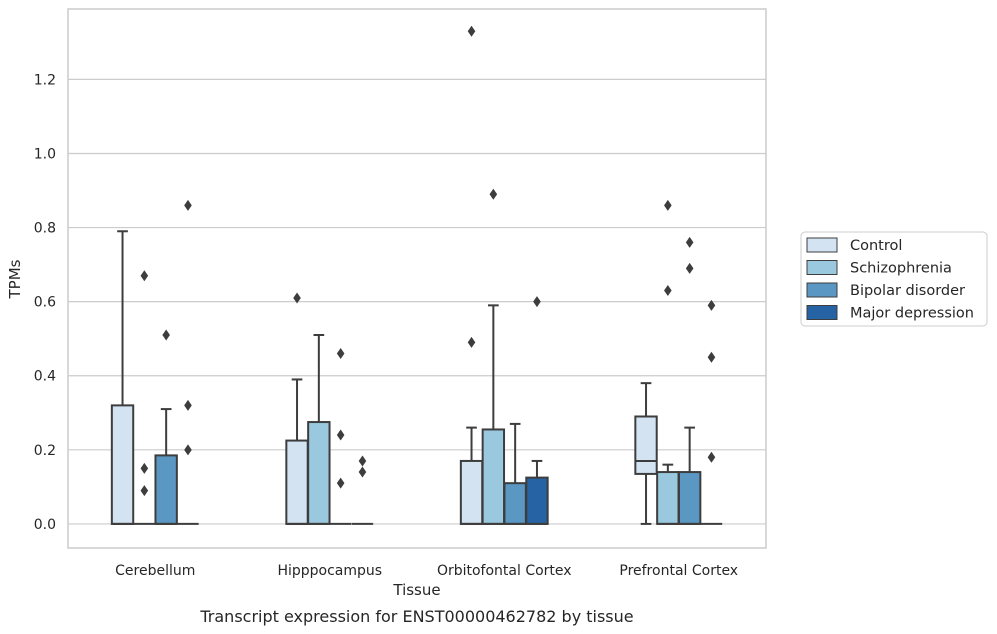 The height and width of the screenshot is (634, 997). What do you see at coordinates (45, 229) in the screenshot?
I see `y-tick-label: 0.8` at bounding box center [45, 229].